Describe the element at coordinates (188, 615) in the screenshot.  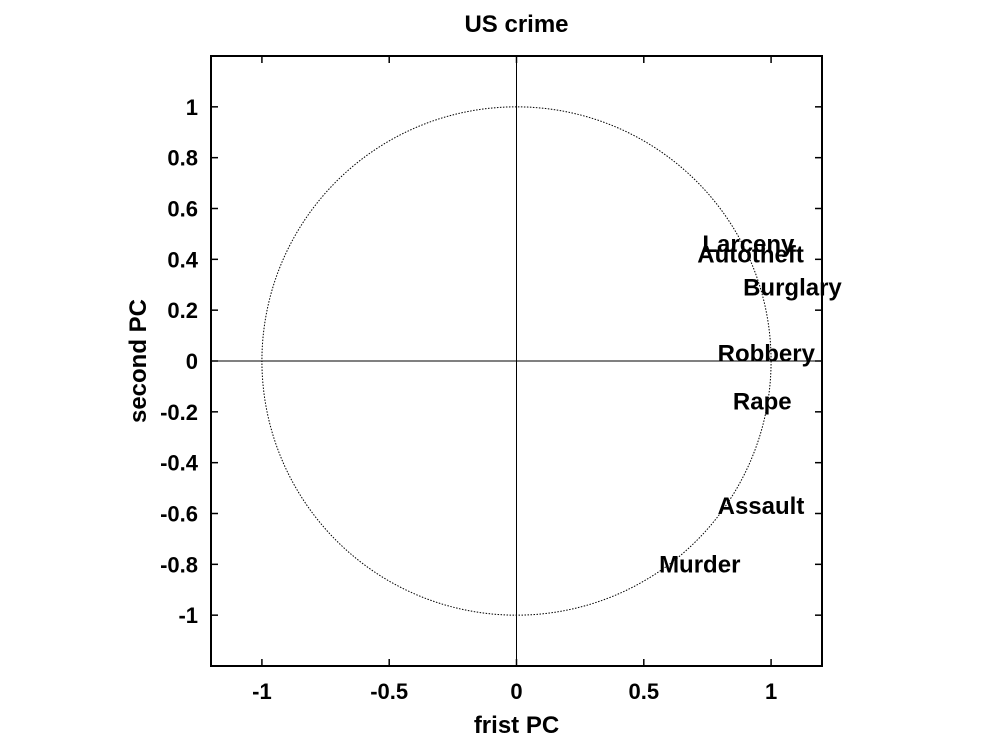
I see `y-tick-label: -1` at that location.